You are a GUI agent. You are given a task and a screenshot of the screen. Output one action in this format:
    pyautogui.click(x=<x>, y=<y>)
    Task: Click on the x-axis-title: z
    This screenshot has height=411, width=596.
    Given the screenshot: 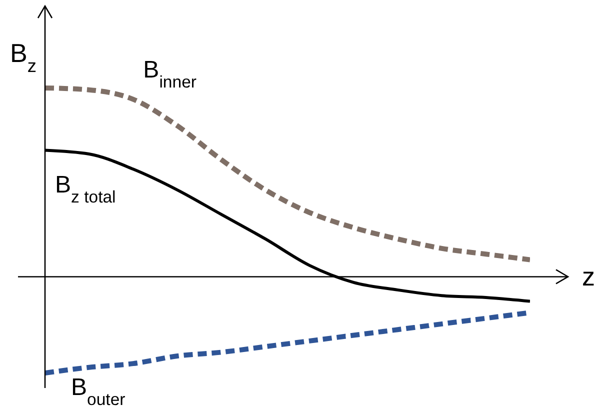 What is the action you would take?
    pyautogui.click(x=588, y=277)
    